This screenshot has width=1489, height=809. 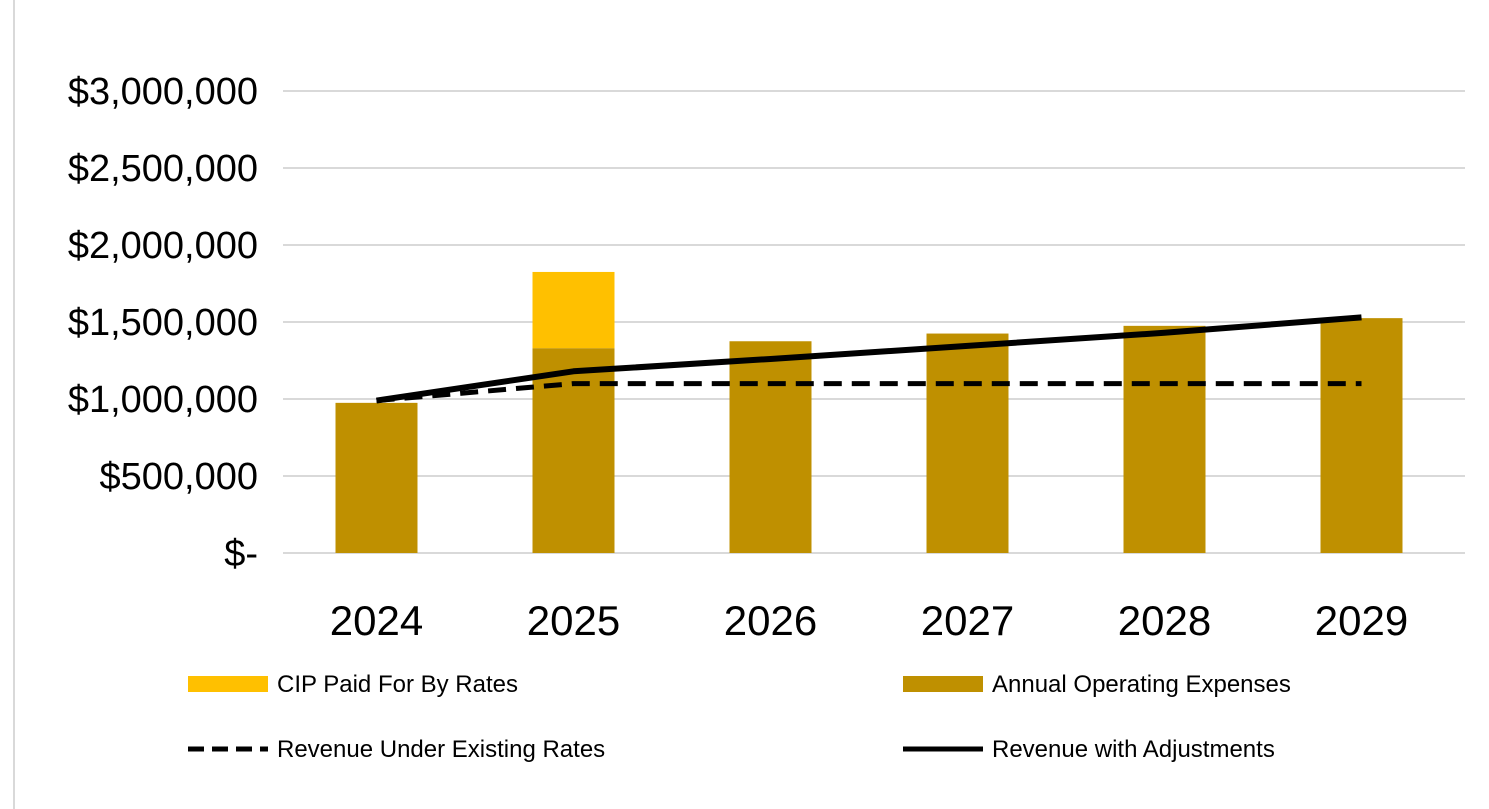 I want to click on lines, so click(x=869, y=359).